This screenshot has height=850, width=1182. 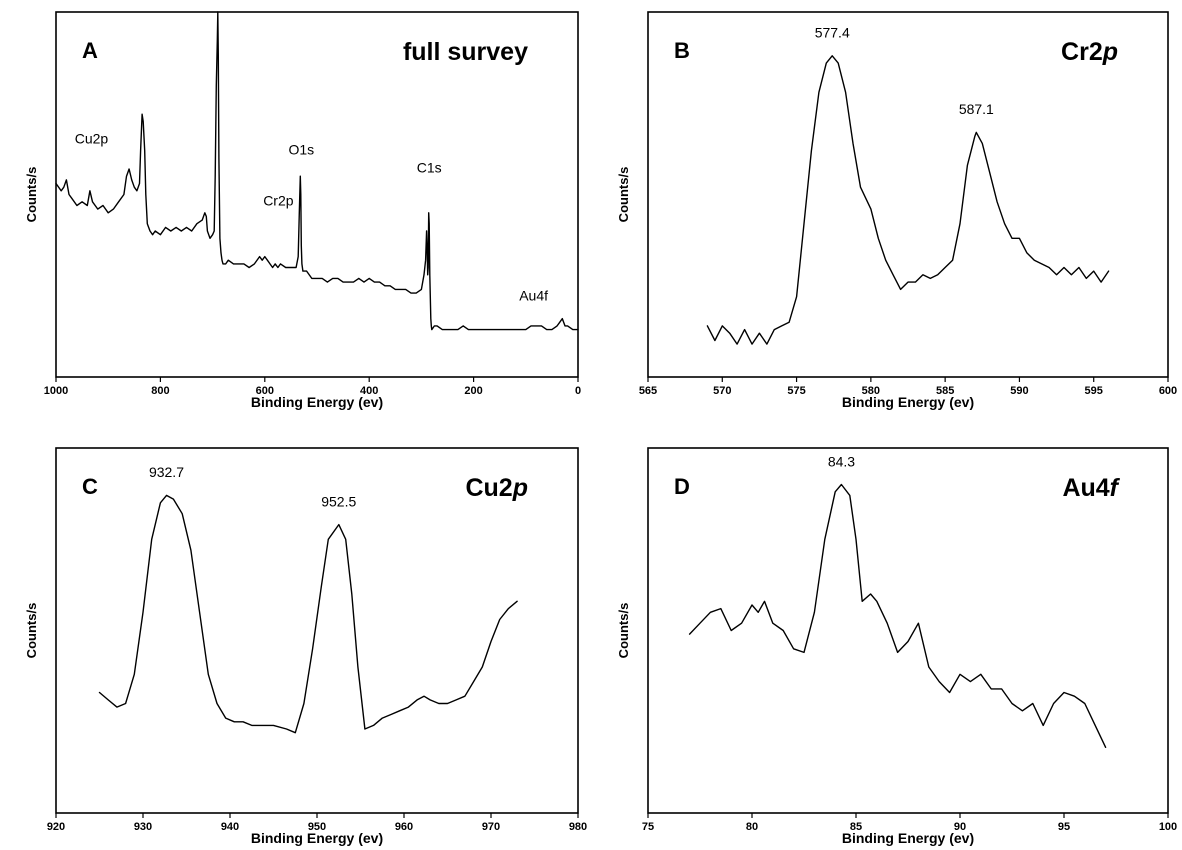 I want to click on x-tick-label: 400, so click(x=369, y=391).